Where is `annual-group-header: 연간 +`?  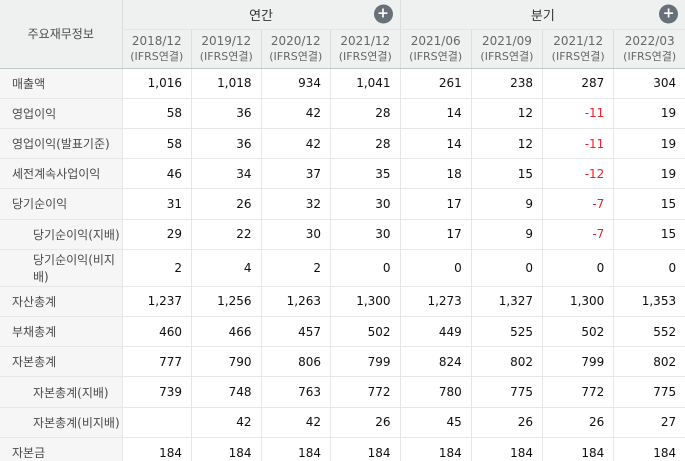 annual-group-header: 연간 + is located at coordinates (261, 15).